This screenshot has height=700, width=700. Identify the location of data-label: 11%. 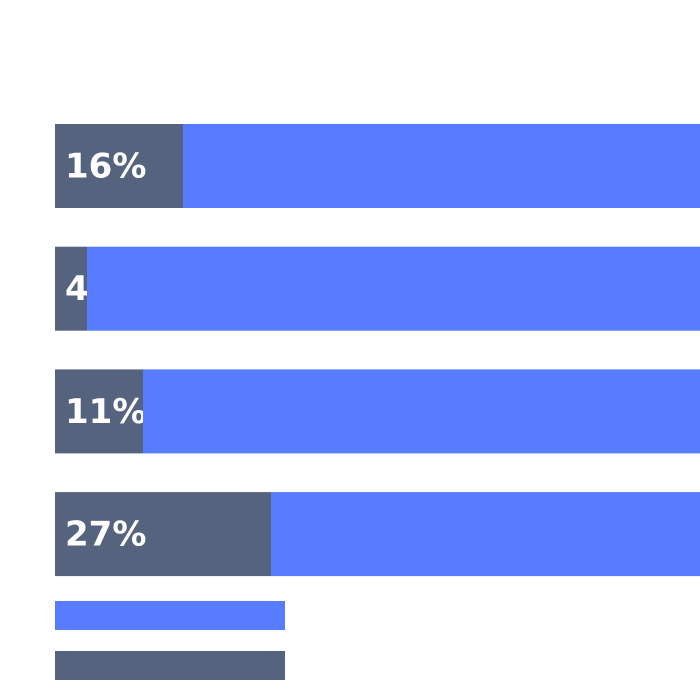
(105, 412).